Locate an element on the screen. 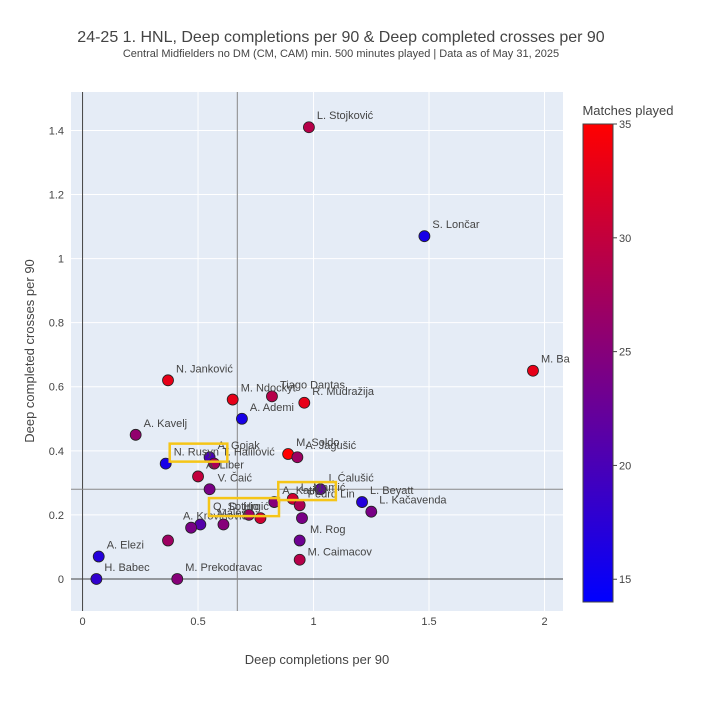  y-tick-label: 0.4 is located at coordinates (56, 452).